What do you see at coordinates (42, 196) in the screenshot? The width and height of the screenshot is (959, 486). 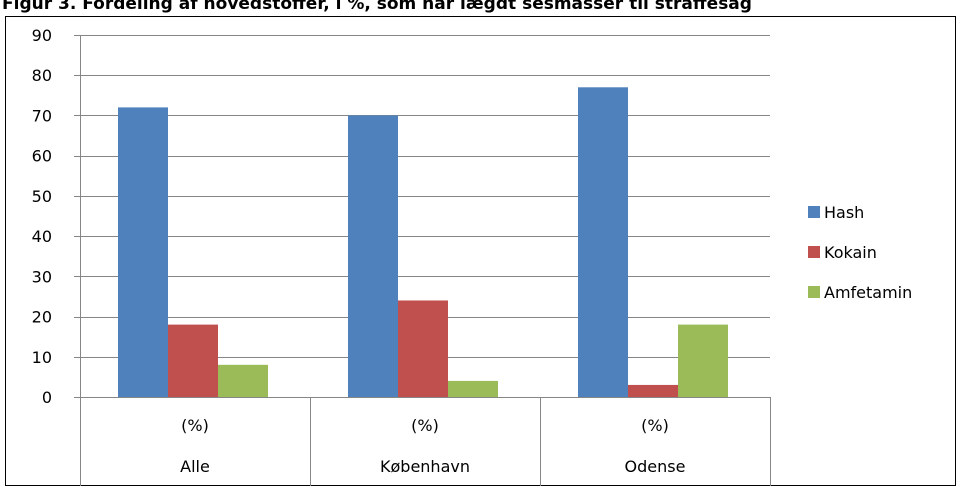 I see `y-tick-label: 50` at bounding box center [42, 196].